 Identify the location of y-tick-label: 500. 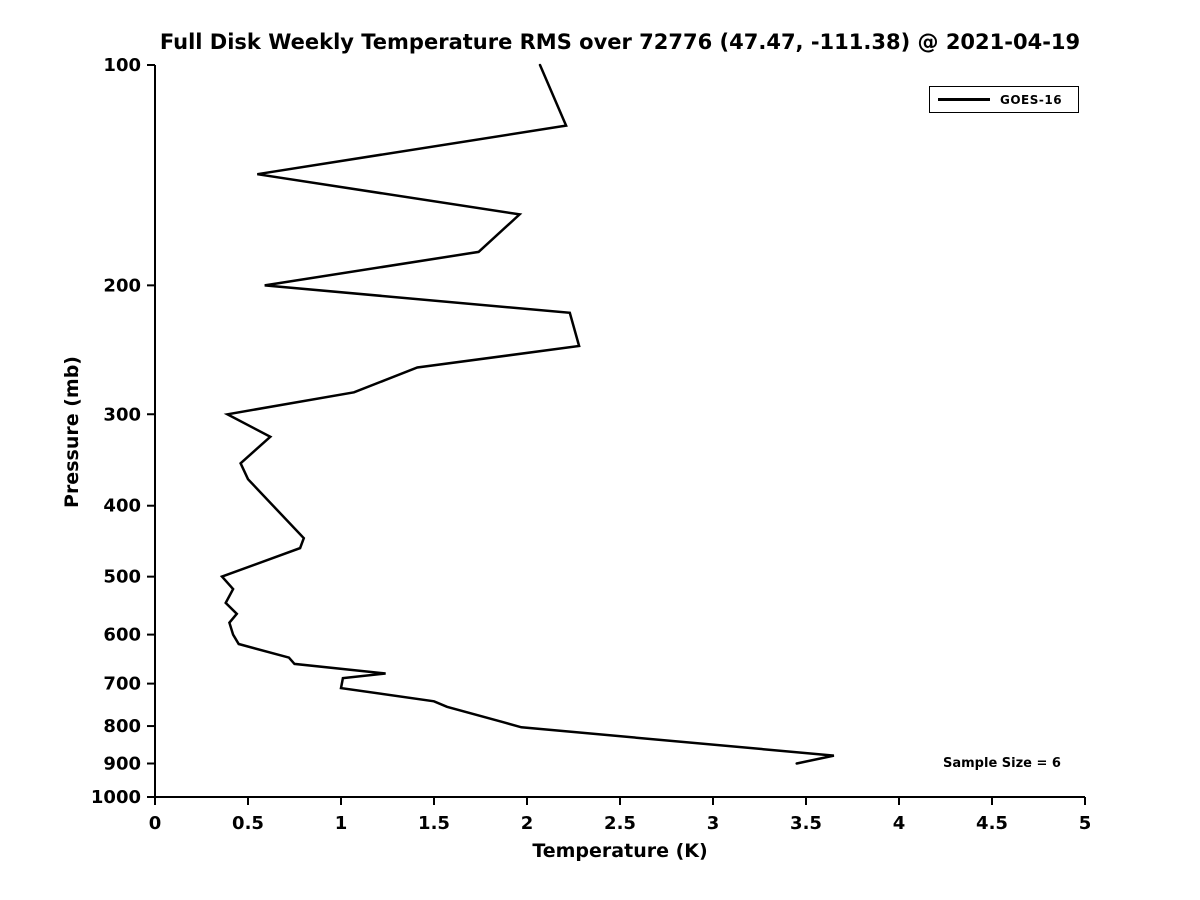
(122, 577).